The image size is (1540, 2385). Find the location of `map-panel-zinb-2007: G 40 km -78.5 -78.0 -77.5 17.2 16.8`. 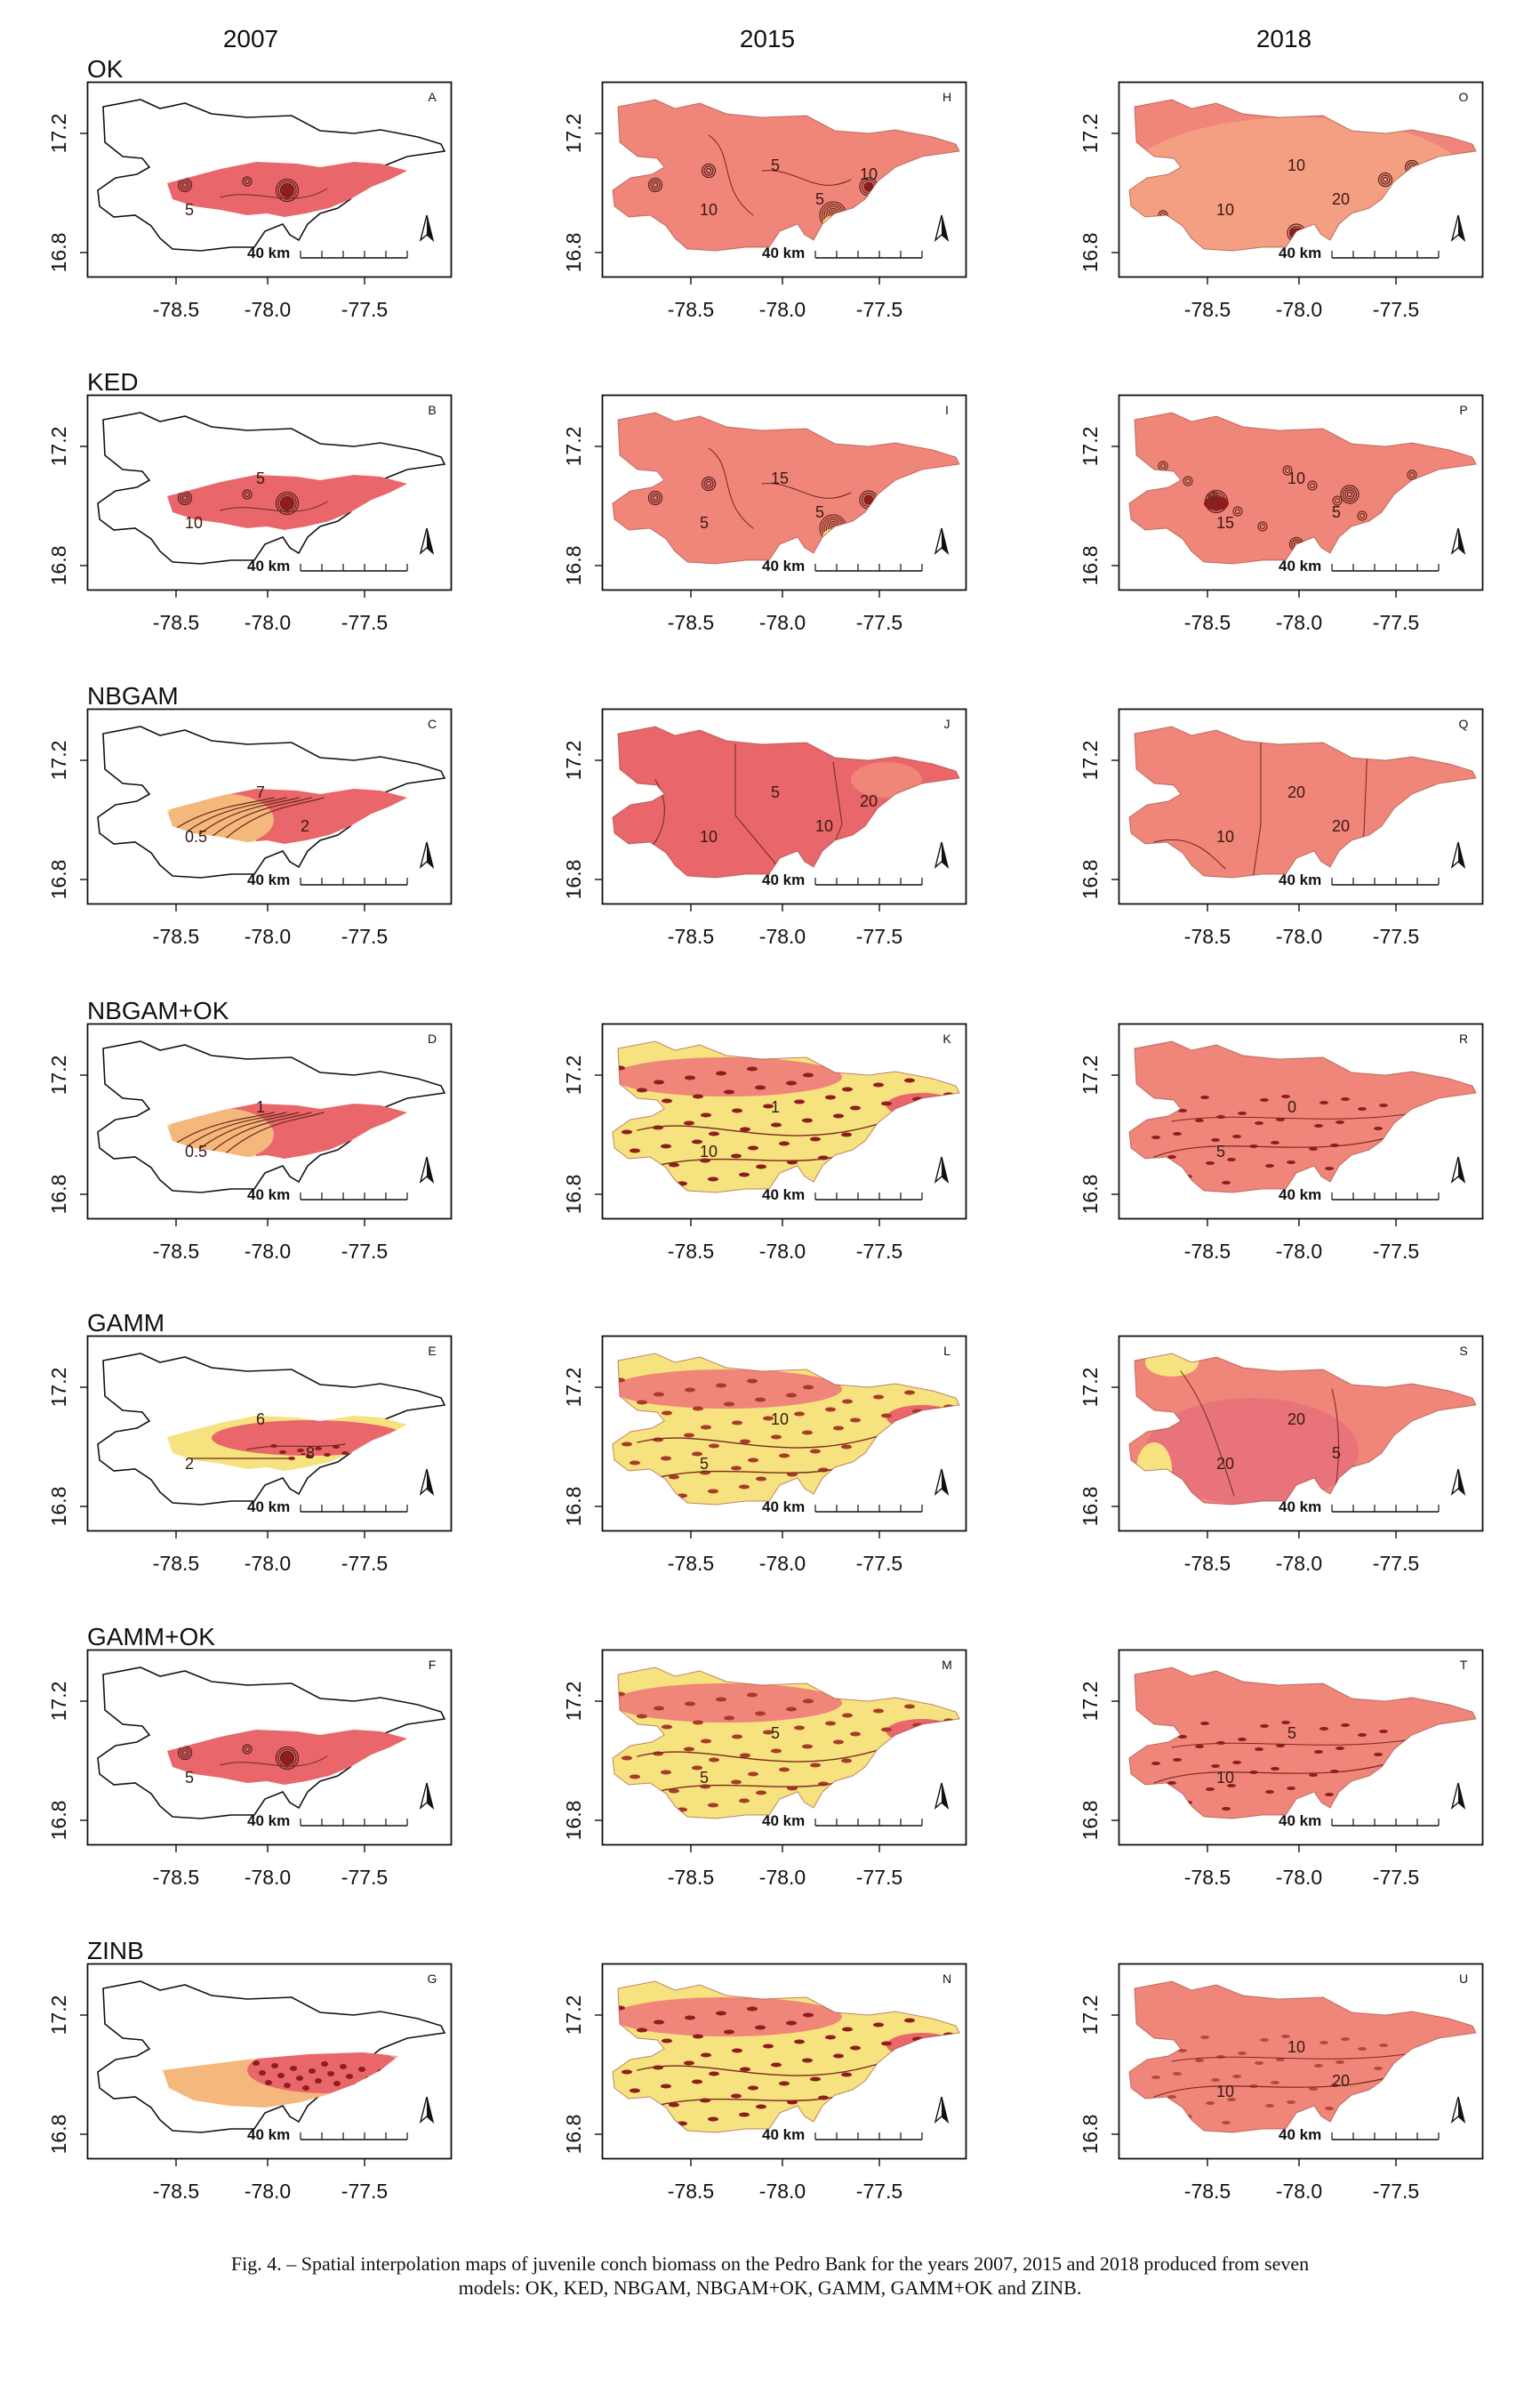

map-panel-zinb-2007: G 40 km -78.5 -78.0 -77.5 17.2 16.8 is located at coordinates (250, 2083).